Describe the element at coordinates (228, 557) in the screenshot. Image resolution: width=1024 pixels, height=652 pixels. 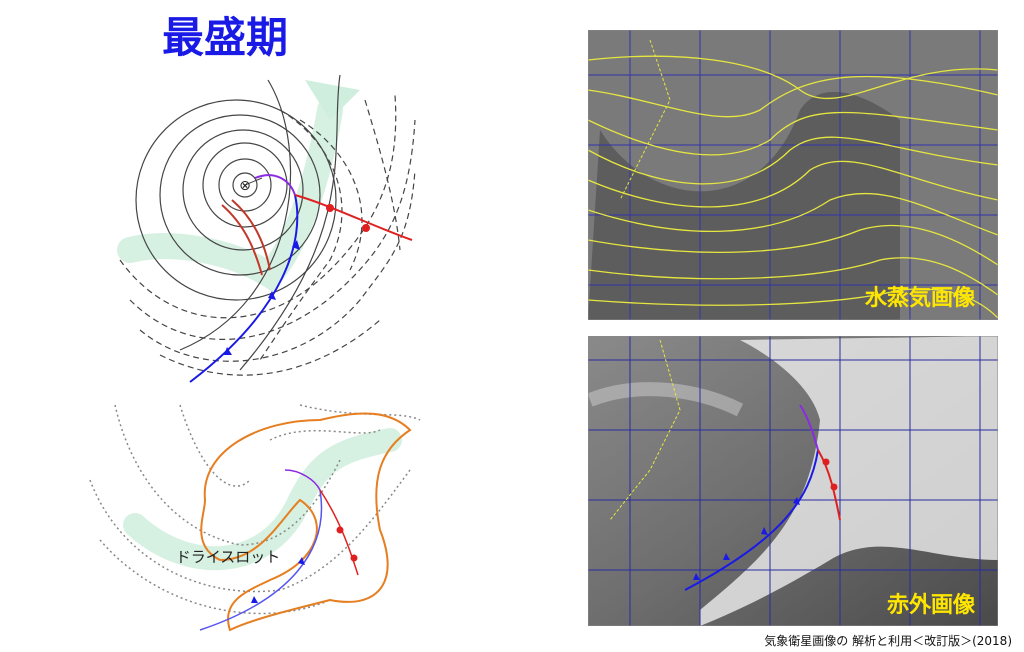
I see `dry-slot-label: ドライスロット` at that location.